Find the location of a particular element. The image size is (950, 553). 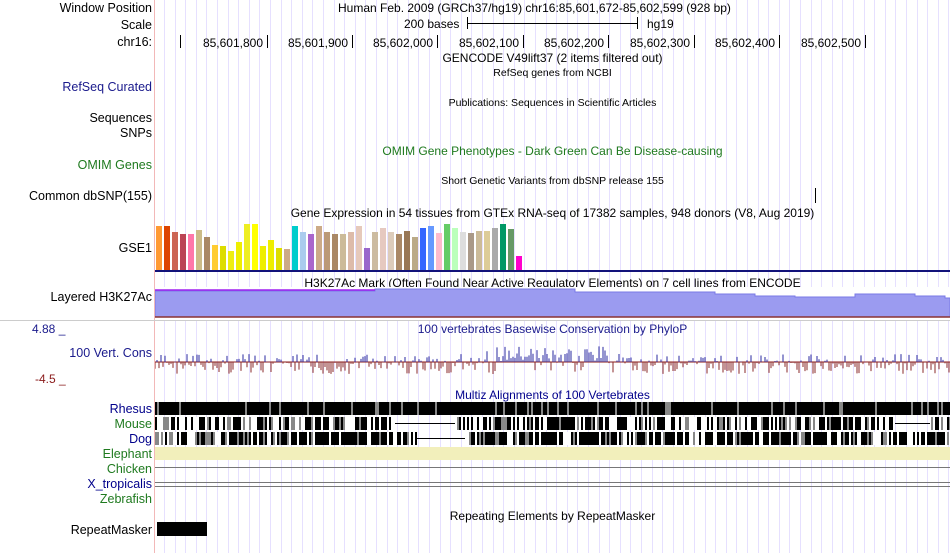

h3k27ac-signal is located at coordinates (552, 303).